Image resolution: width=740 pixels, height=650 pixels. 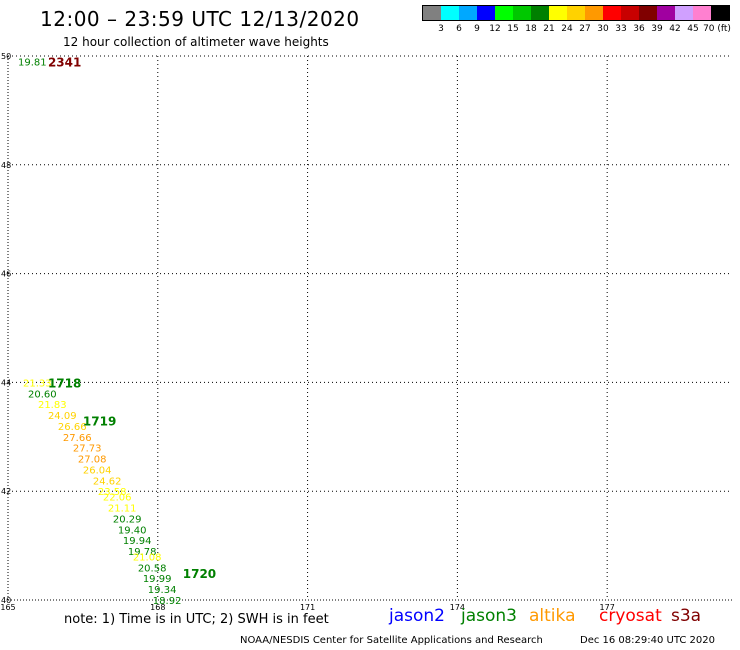 What do you see at coordinates (647, 640) in the screenshot?
I see `generation-timestamp: Dec 16 08:29:40 UTC 2020` at bounding box center [647, 640].